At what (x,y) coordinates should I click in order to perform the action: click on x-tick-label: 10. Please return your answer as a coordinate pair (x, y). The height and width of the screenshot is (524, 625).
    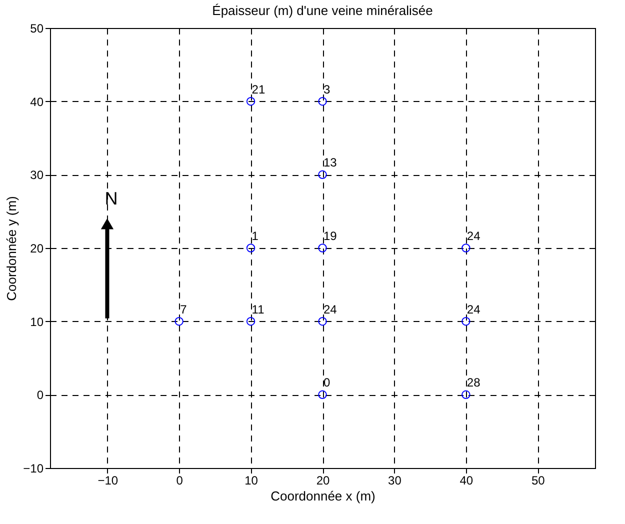
    Looking at the image, I should click on (251, 481).